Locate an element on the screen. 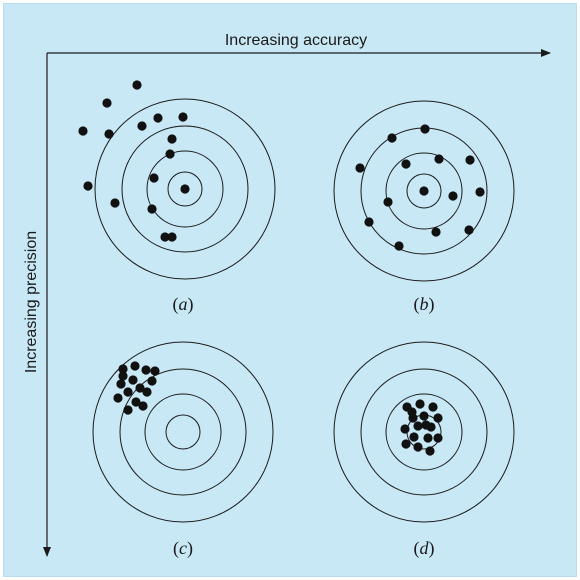 The image size is (580, 580). panel-label-c: (c) is located at coordinates (183, 548).